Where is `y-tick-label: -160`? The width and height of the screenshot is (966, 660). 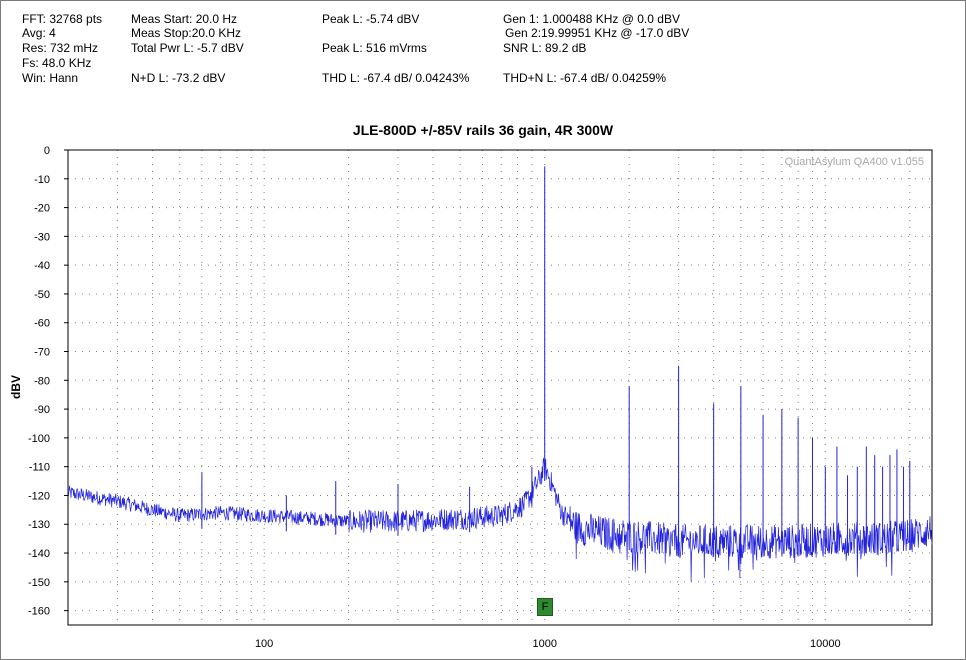 y-tick-label: -160 is located at coordinates (39, 612).